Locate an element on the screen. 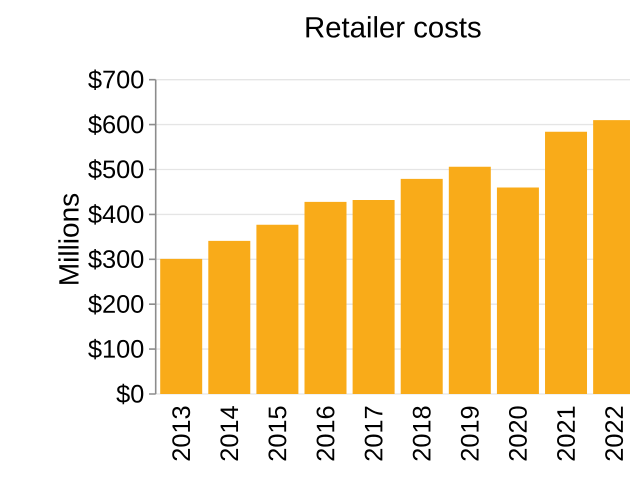 This screenshot has height=493, width=630. y-tick-label: $200 is located at coordinates (116, 304).